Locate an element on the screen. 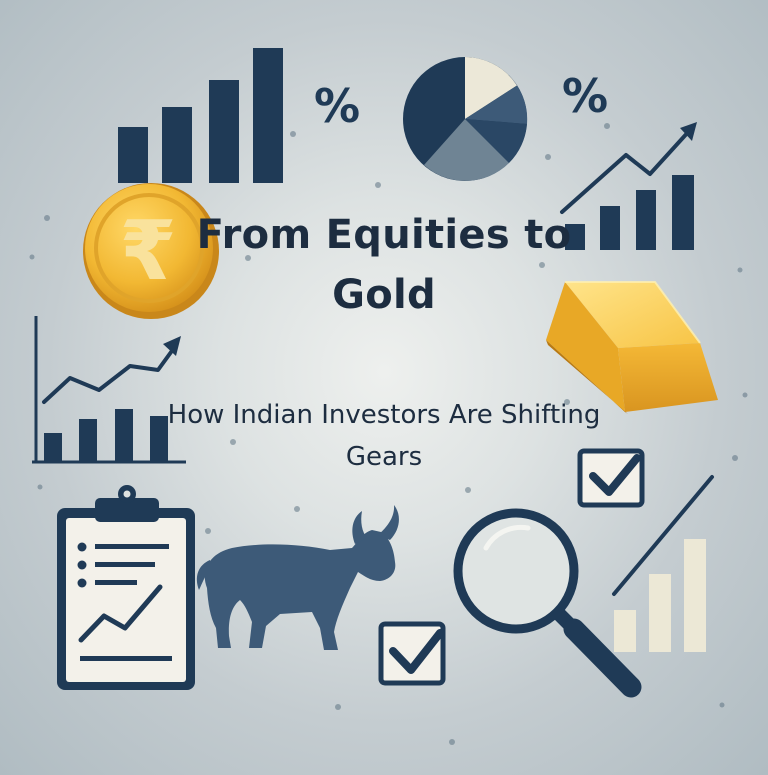 Image resolution: width=768 pixels, height=775 pixels. headline-subtitle: How Indian Investors Are Shifting Gears is located at coordinates (384, 436).